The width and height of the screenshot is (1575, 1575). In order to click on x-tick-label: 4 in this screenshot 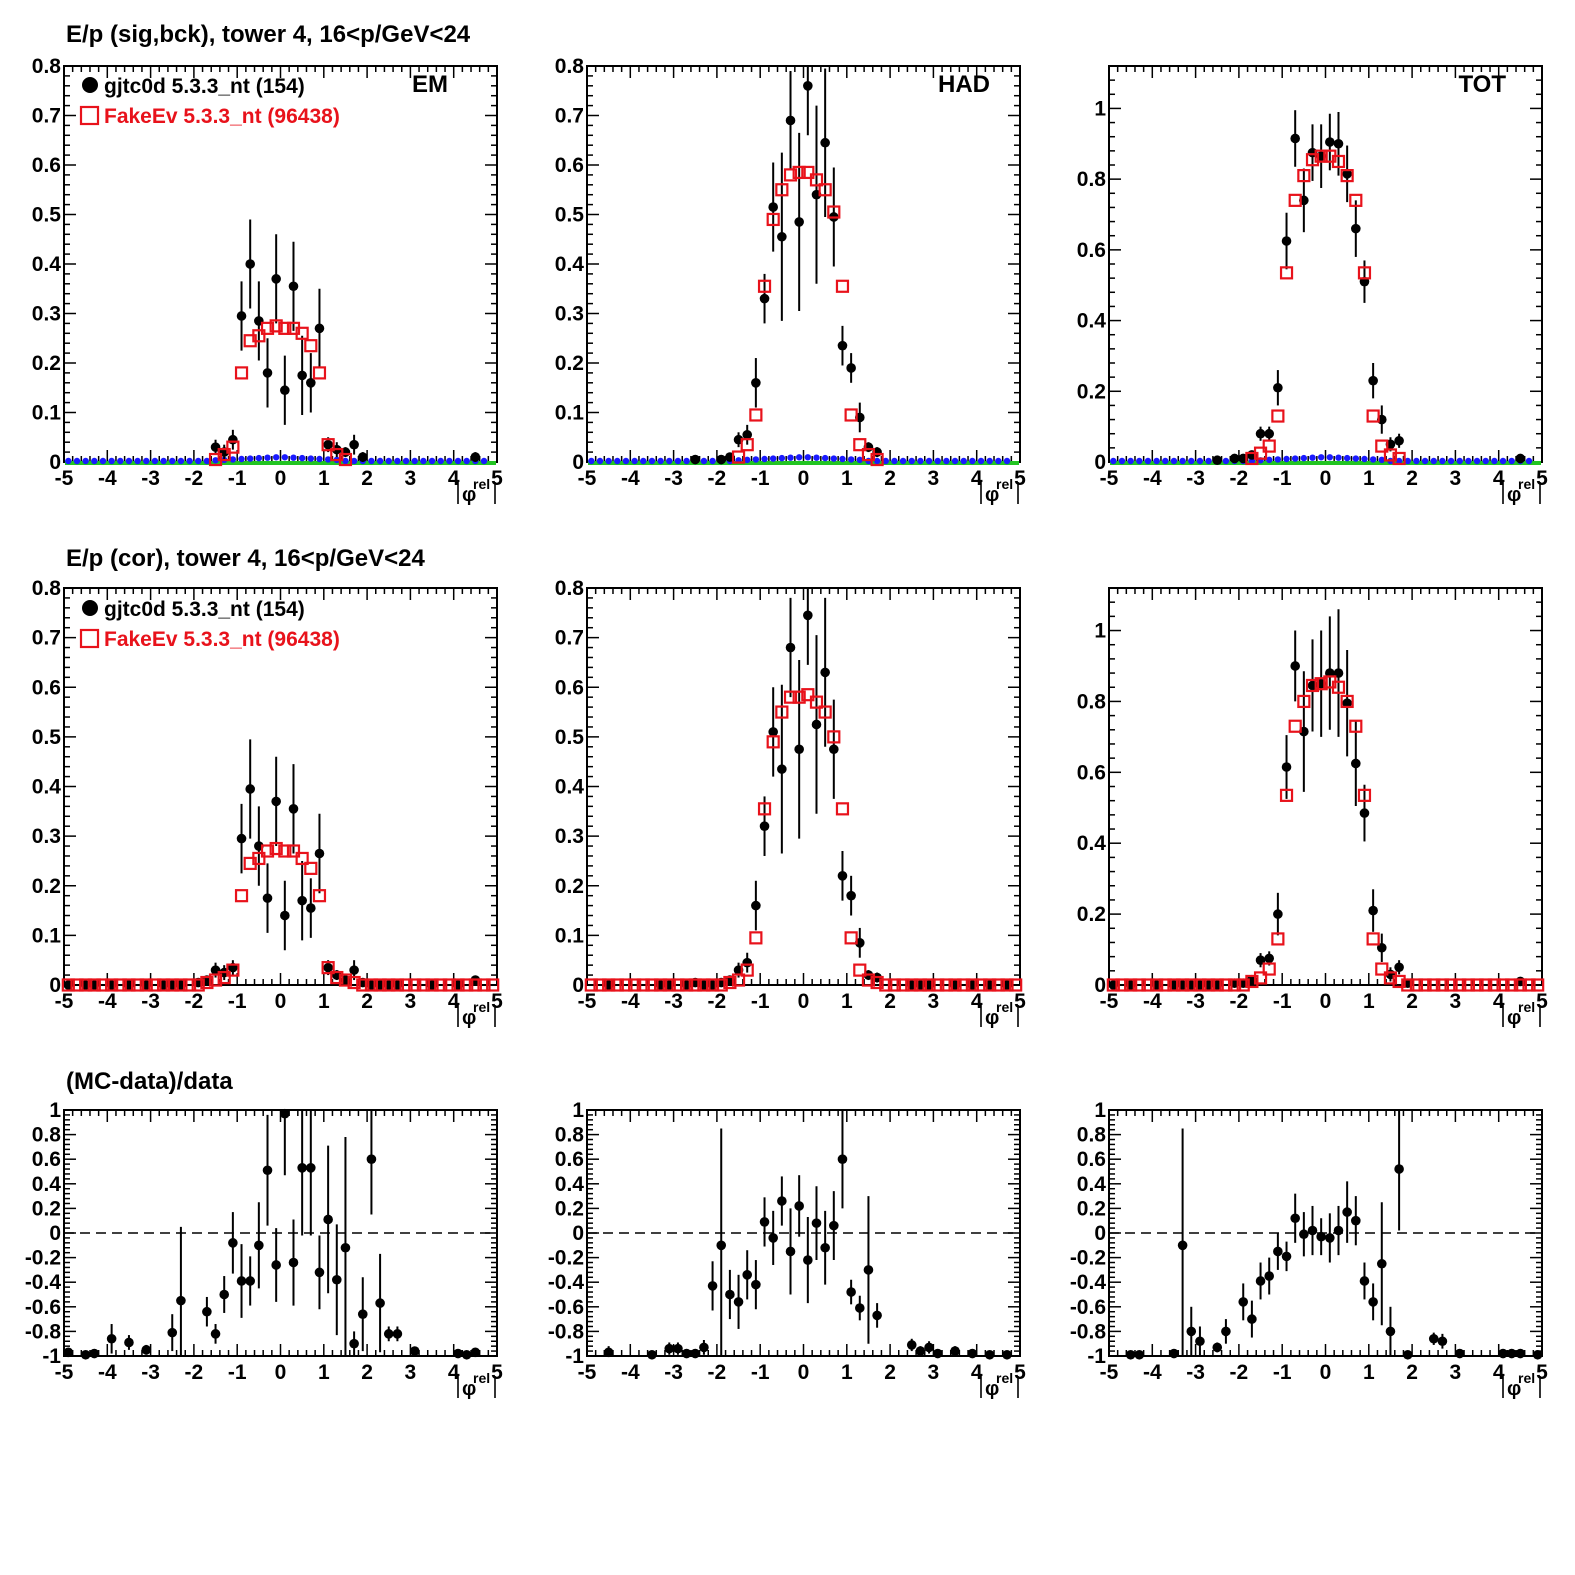, I will do `click(1499, 1372)`.